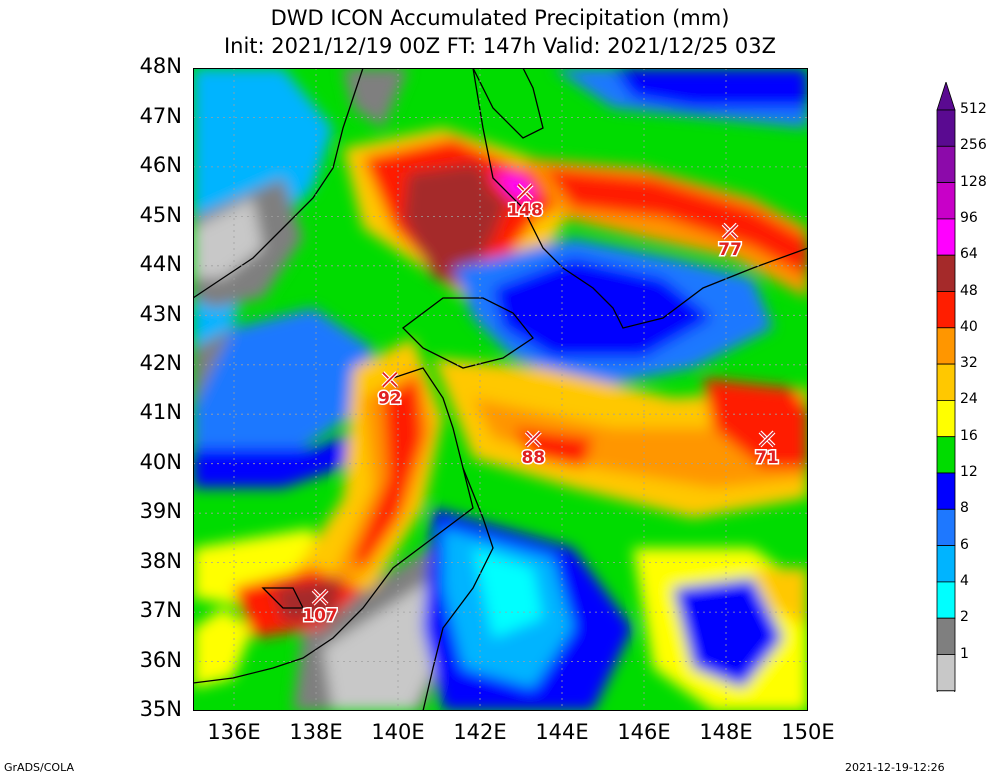 Image resolution: width=1000 pixels, height=779 pixels. I want to click on maximum-marker: 88, so click(533, 449).